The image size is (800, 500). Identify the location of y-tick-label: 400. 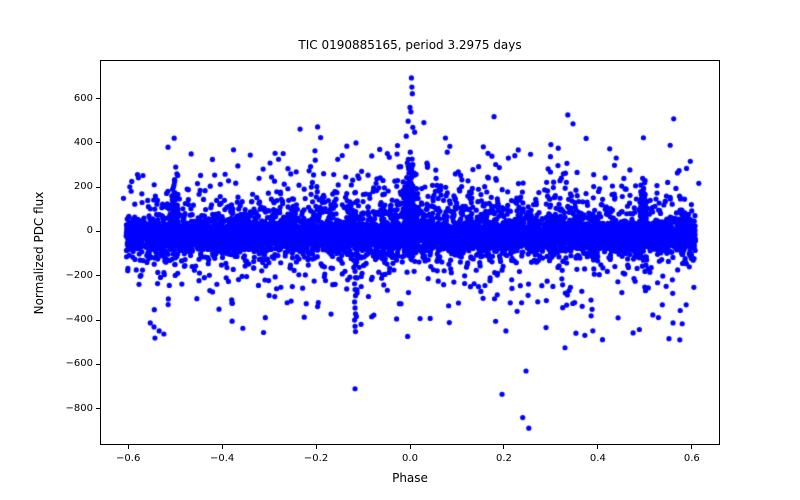
(83, 142).